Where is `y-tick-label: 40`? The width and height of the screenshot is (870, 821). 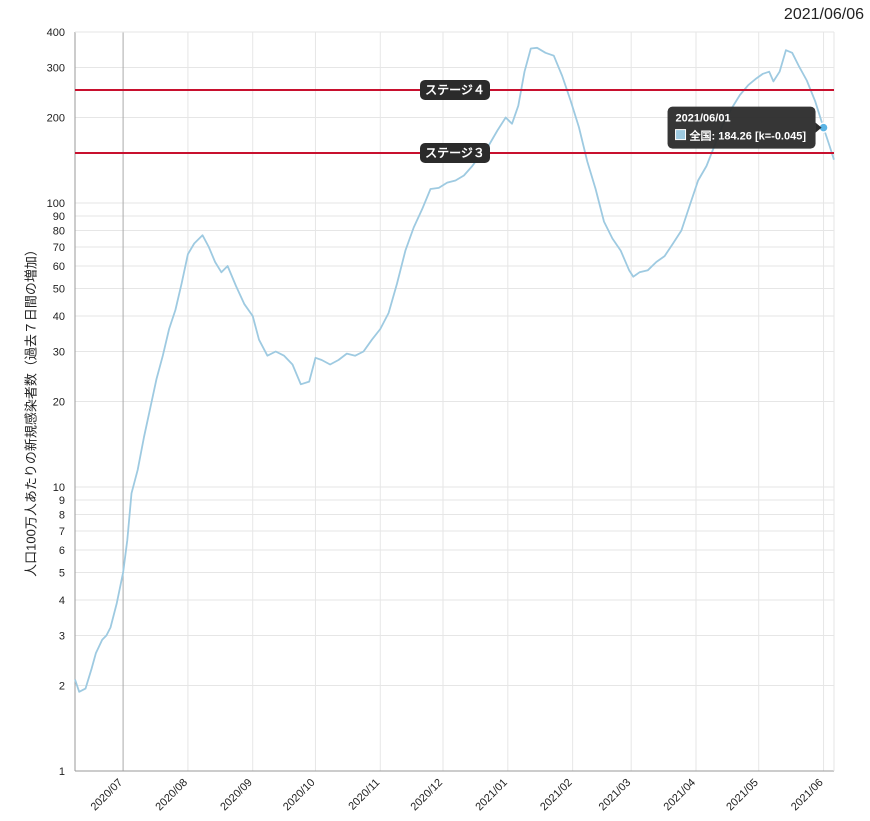
y-tick-label: 40 is located at coordinates (59, 317).